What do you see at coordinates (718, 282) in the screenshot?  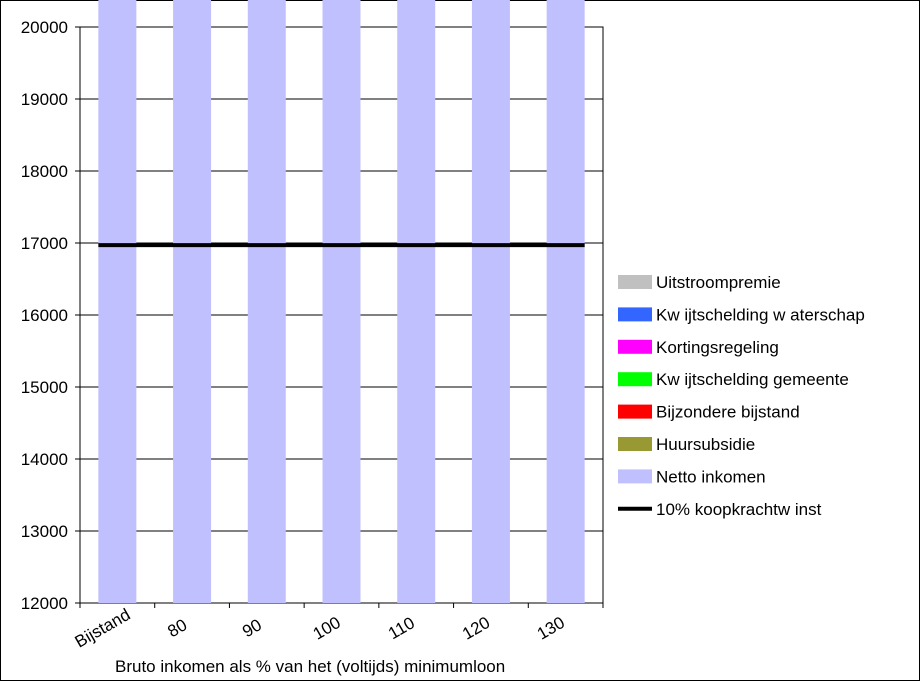 I see `legend-label: Uitstroompremie` at bounding box center [718, 282].